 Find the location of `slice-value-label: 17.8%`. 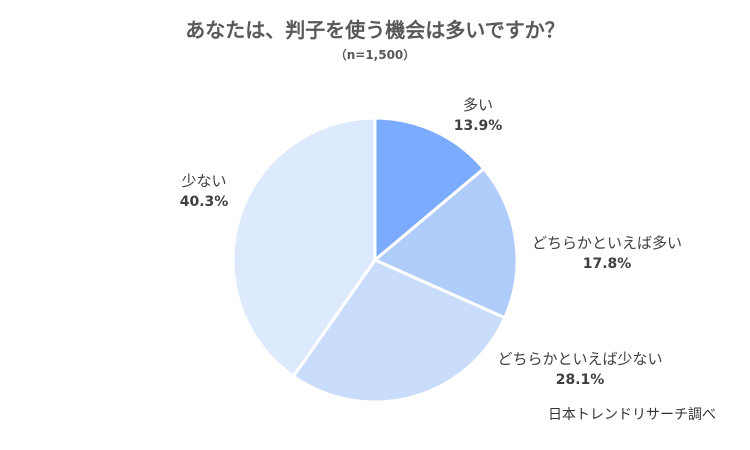

slice-value-label: 17.8% is located at coordinates (607, 264).